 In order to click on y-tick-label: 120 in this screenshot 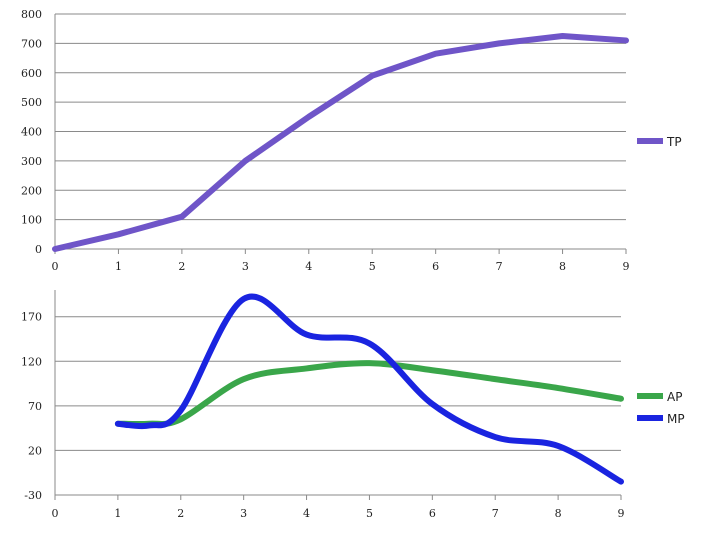, I will do `click(31, 361)`.